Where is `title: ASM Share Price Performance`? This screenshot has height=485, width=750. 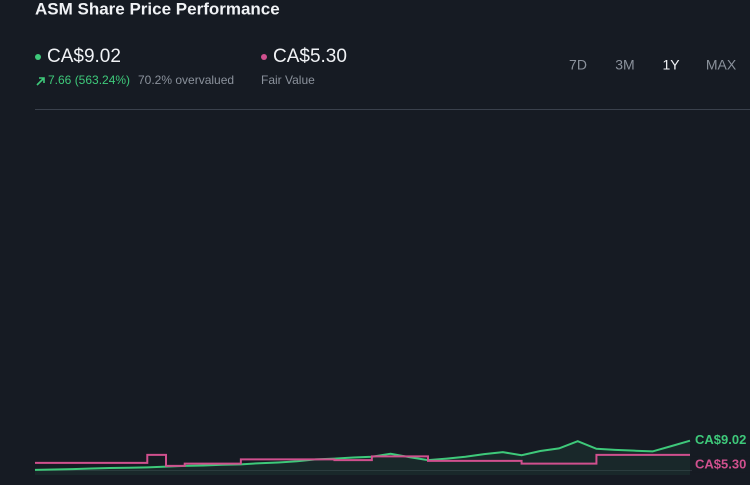 title: ASM Share Price Performance is located at coordinates (157, 9).